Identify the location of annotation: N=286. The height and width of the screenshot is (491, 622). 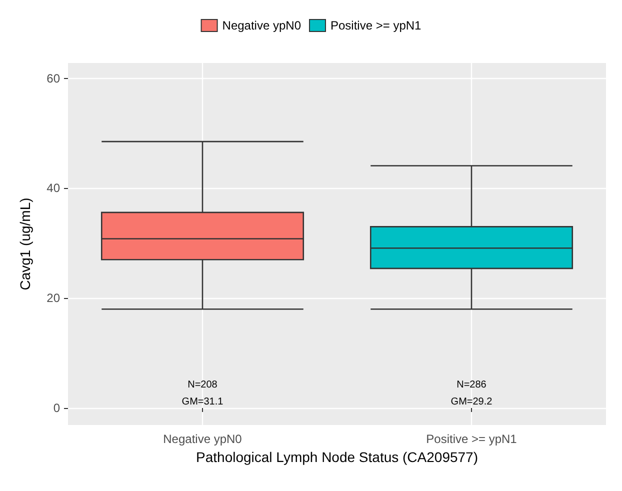
(471, 385).